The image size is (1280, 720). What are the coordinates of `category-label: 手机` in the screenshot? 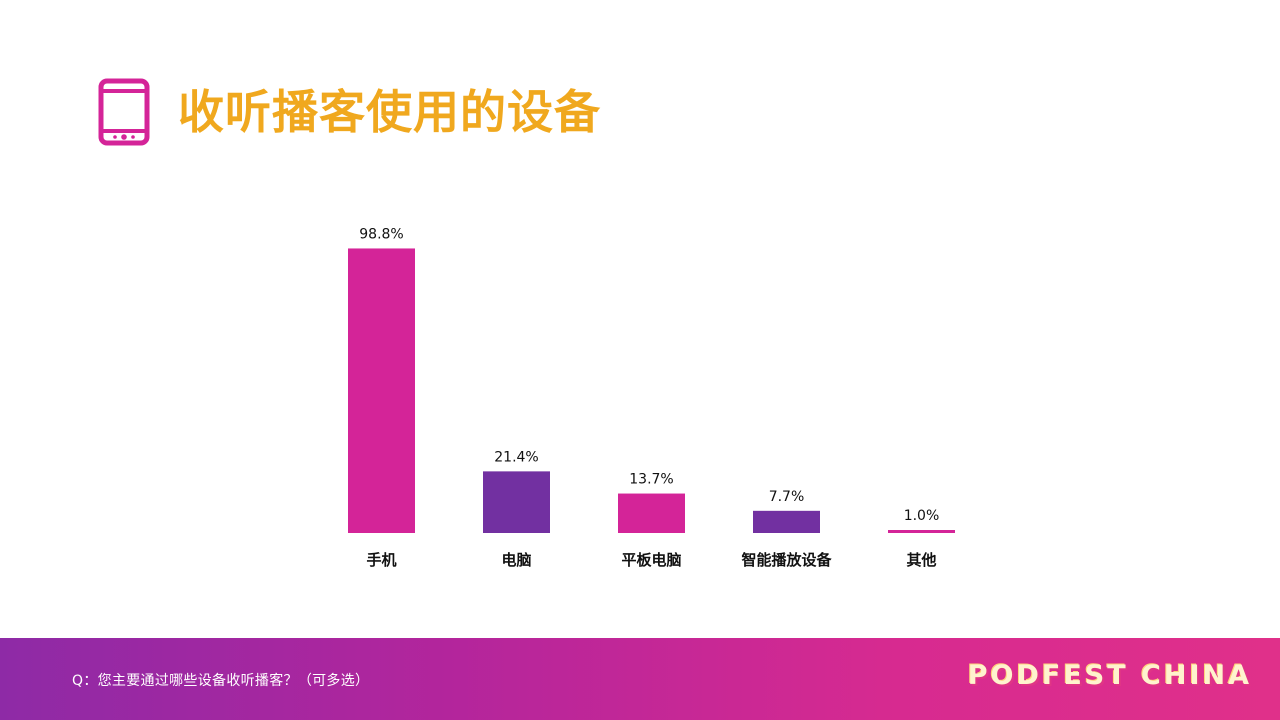 It's located at (381, 560).